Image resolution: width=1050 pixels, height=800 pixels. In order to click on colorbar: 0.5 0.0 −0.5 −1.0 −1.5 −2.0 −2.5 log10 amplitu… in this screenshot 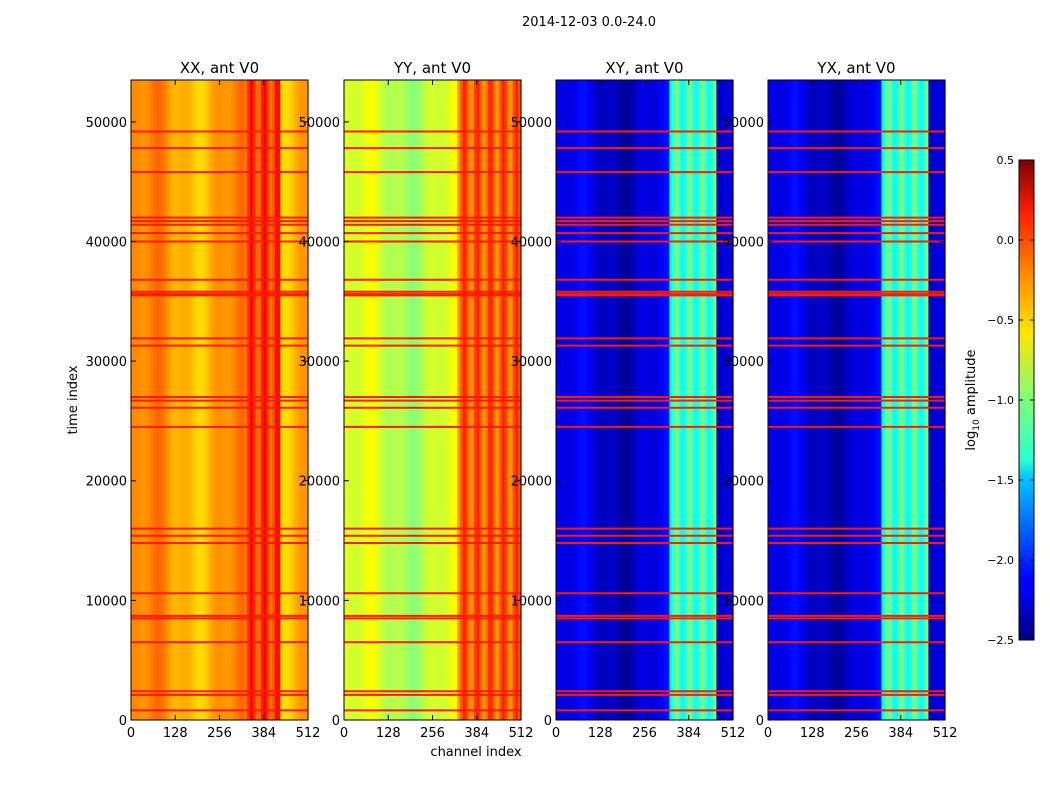, I will do `click(999, 400)`.